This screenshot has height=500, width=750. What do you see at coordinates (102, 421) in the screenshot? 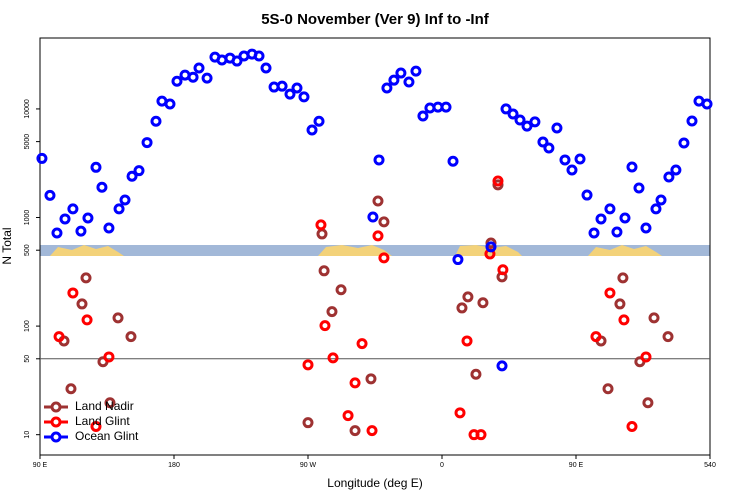
I see `legend-label: Land Glint` at bounding box center [102, 421].